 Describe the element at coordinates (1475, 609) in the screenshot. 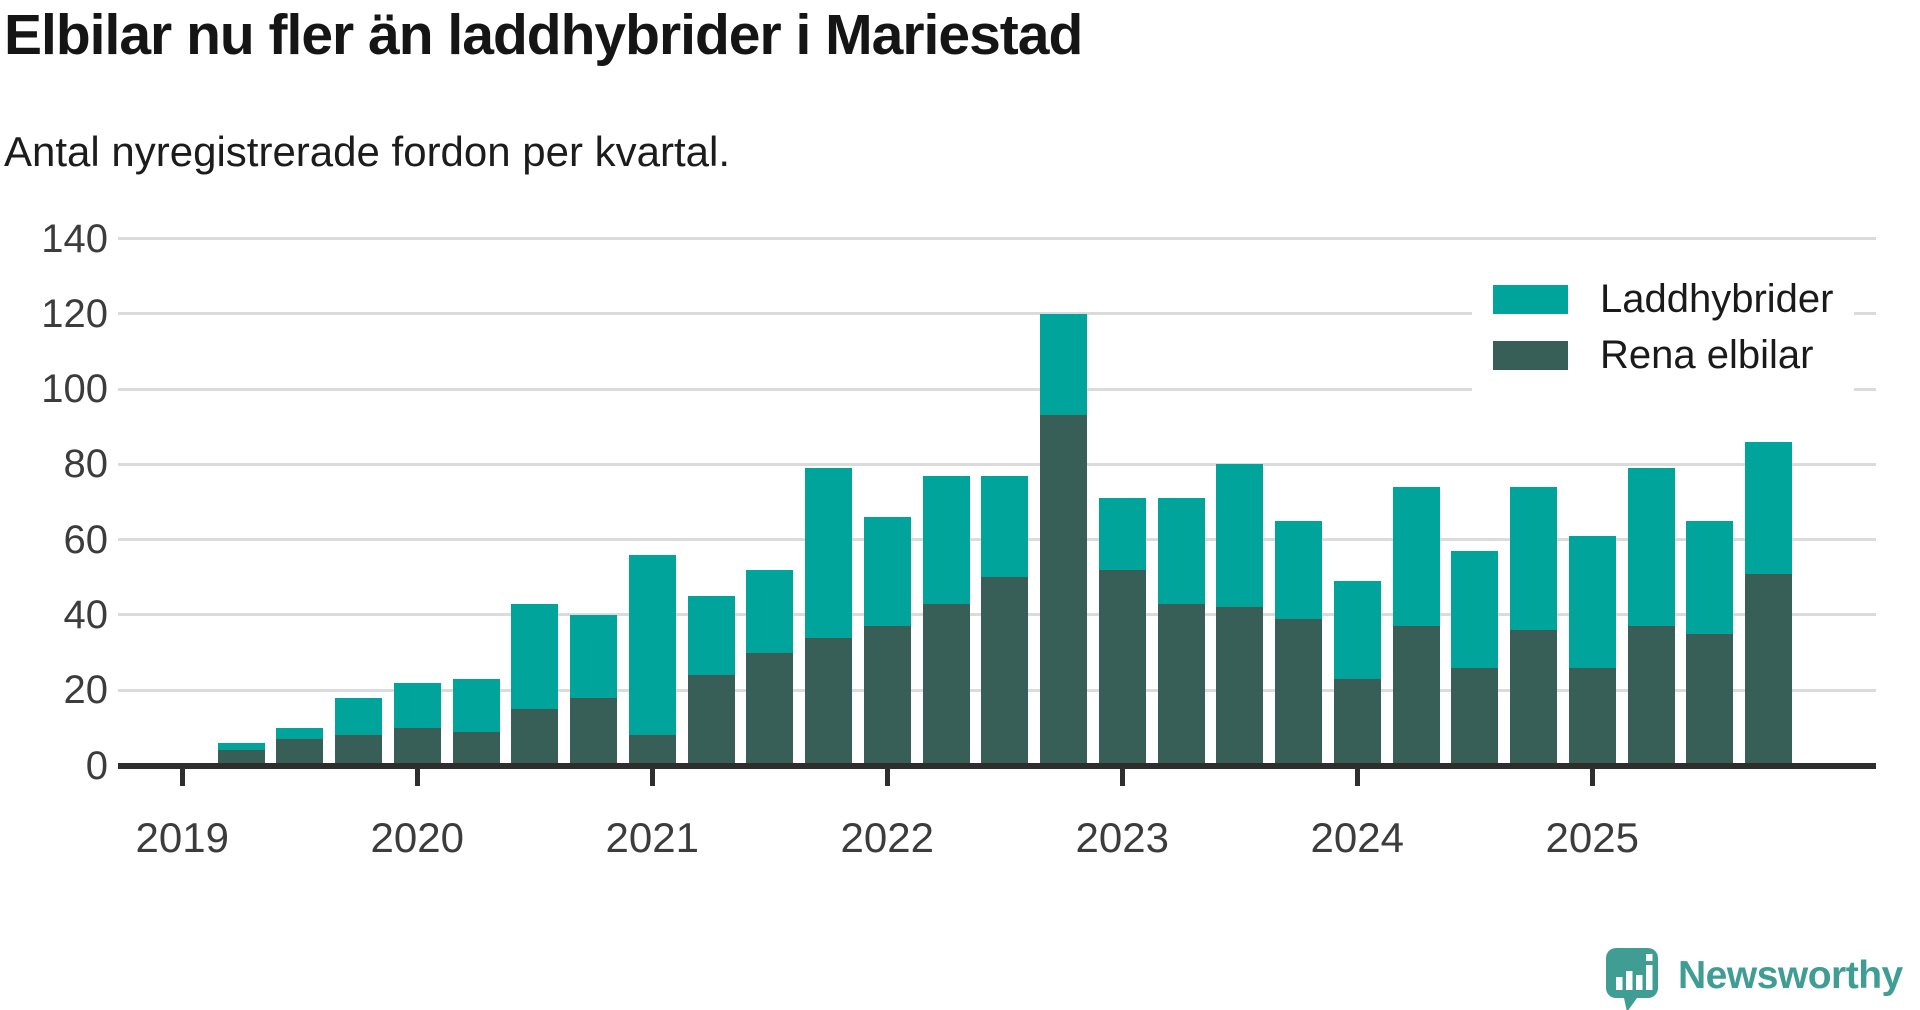

I see `bar-2024-q3-laddhybrider` at that location.